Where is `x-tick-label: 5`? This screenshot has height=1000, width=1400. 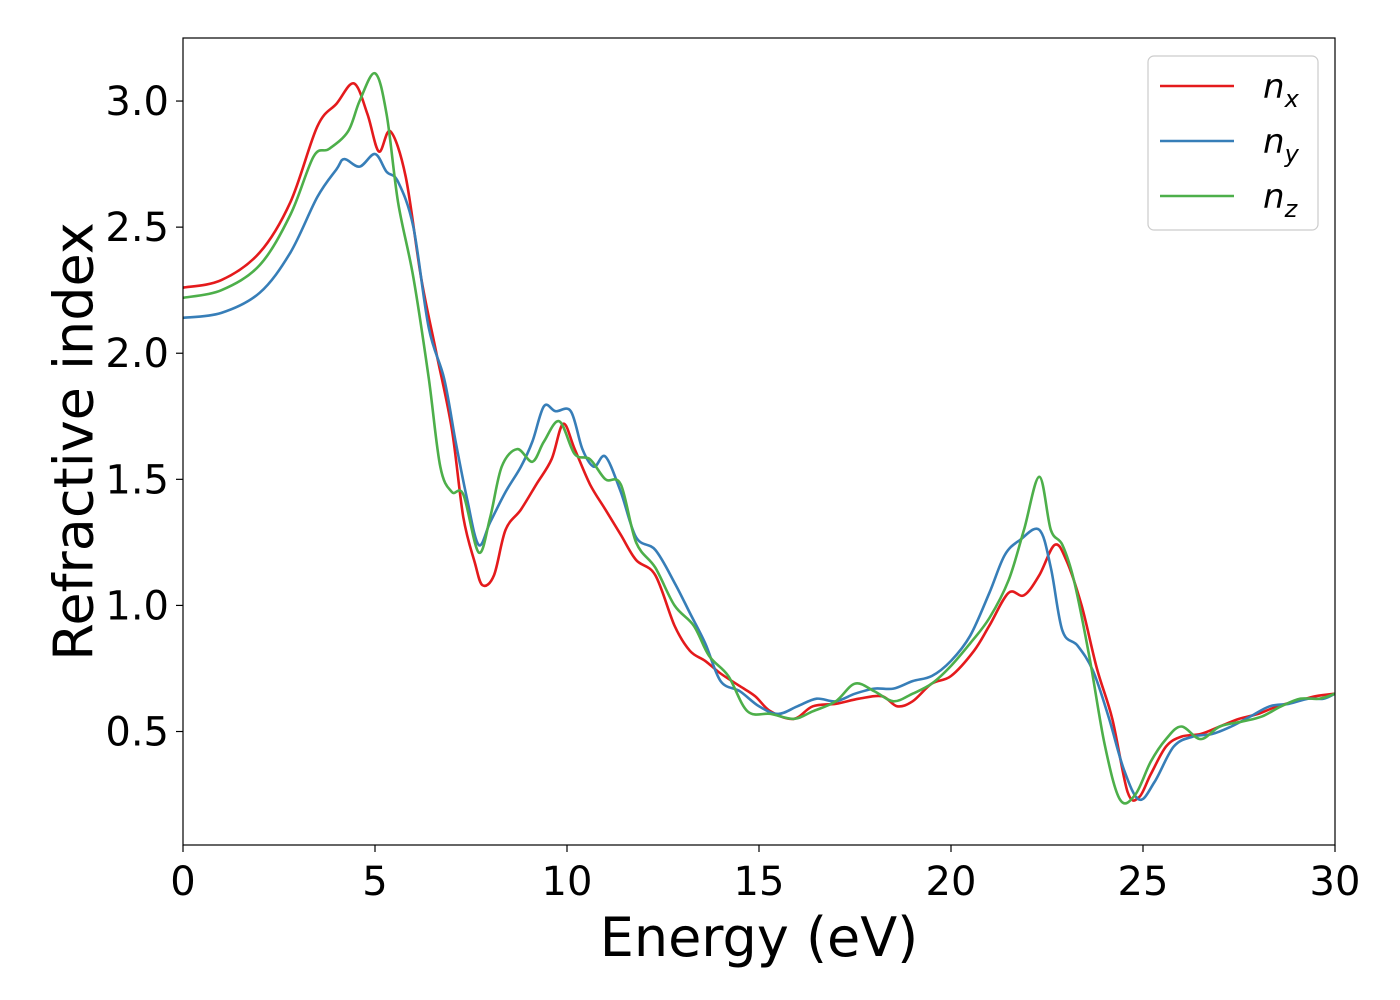 x-tick-label: 5 is located at coordinates (374, 882).